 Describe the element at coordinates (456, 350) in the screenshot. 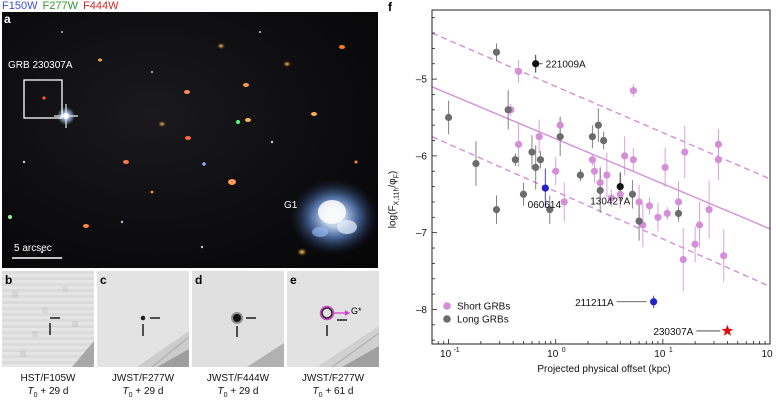

I see `x-tick-exponent: -1` at that location.